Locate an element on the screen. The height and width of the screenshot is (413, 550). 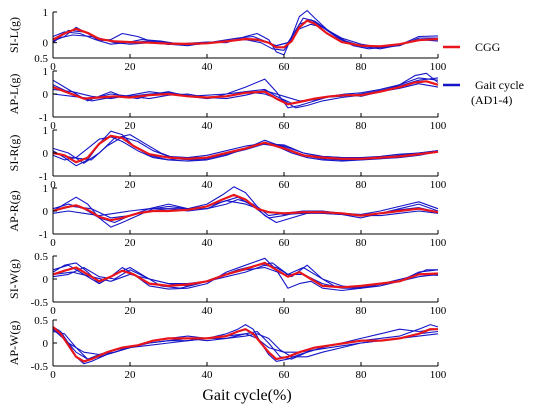
series-line-ad4 is located at coordinates (245, 342).